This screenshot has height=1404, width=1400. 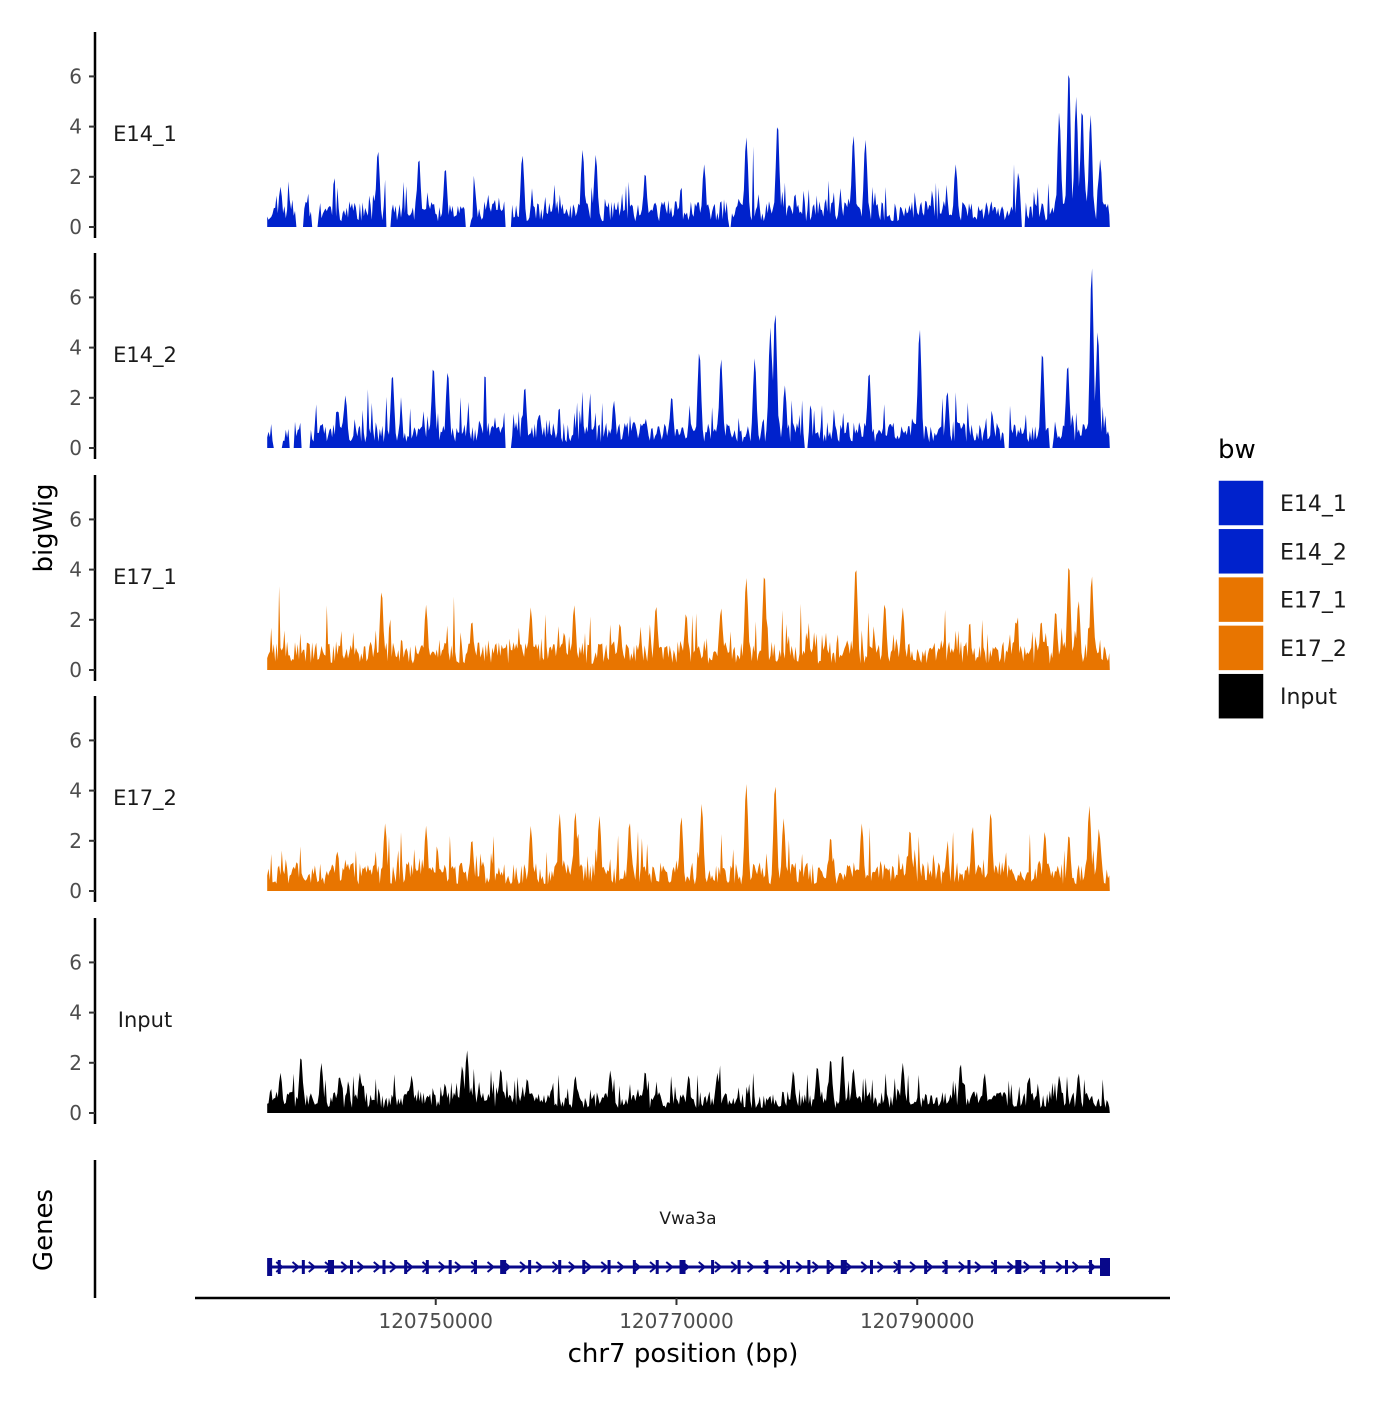 What do you see at coordinates (1313, 649) in the screenshot?
I see `legend-label-E17_2: E17_2` at bounding box center [1313, 649].